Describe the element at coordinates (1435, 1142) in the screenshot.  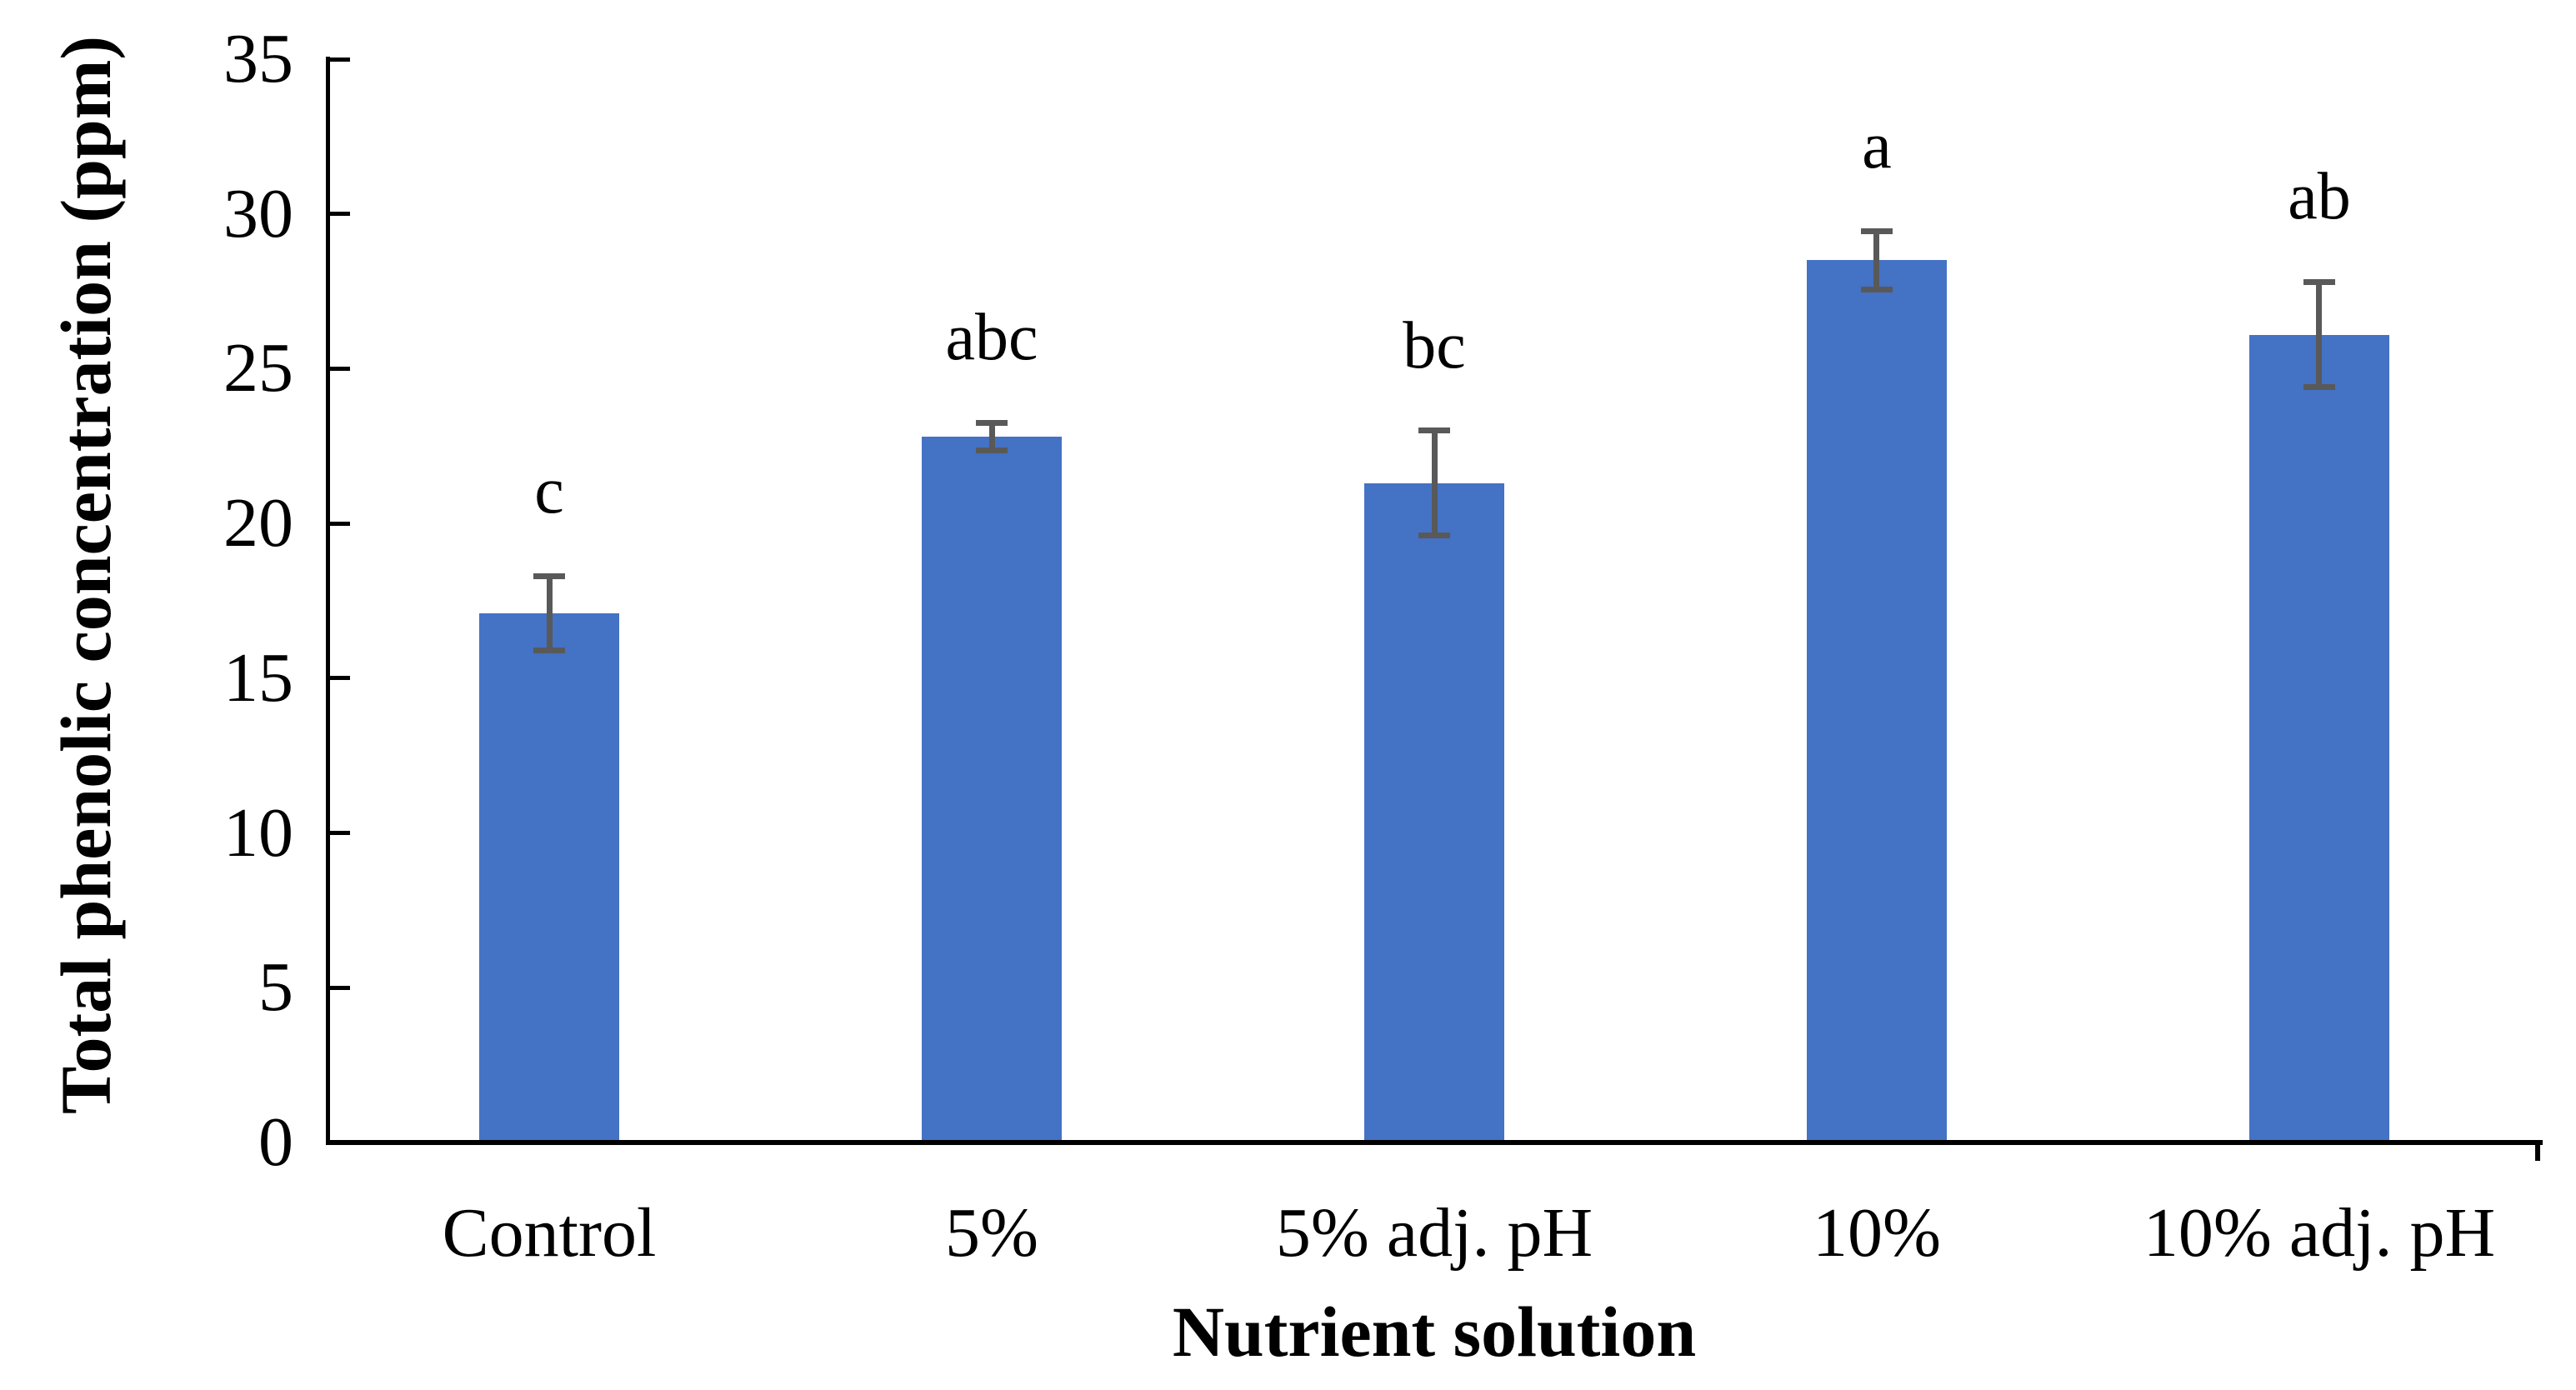
I see `x-axis-line` at that location.